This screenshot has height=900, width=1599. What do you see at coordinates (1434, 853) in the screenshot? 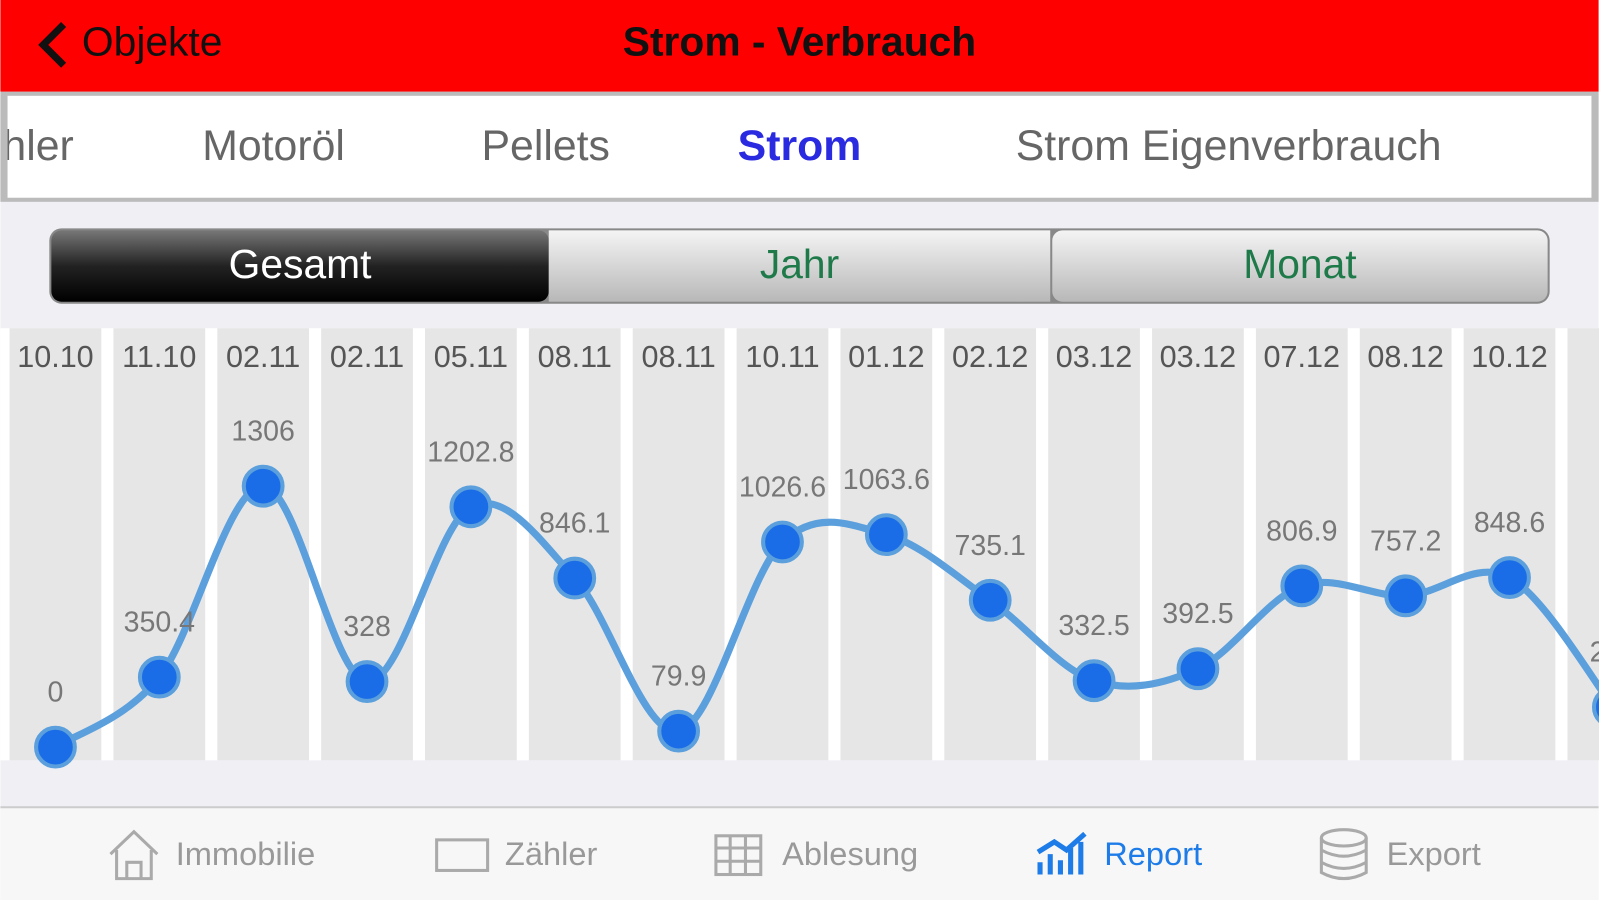
I see `tab-bar-item: Export` at bounding box center [1434, 853].